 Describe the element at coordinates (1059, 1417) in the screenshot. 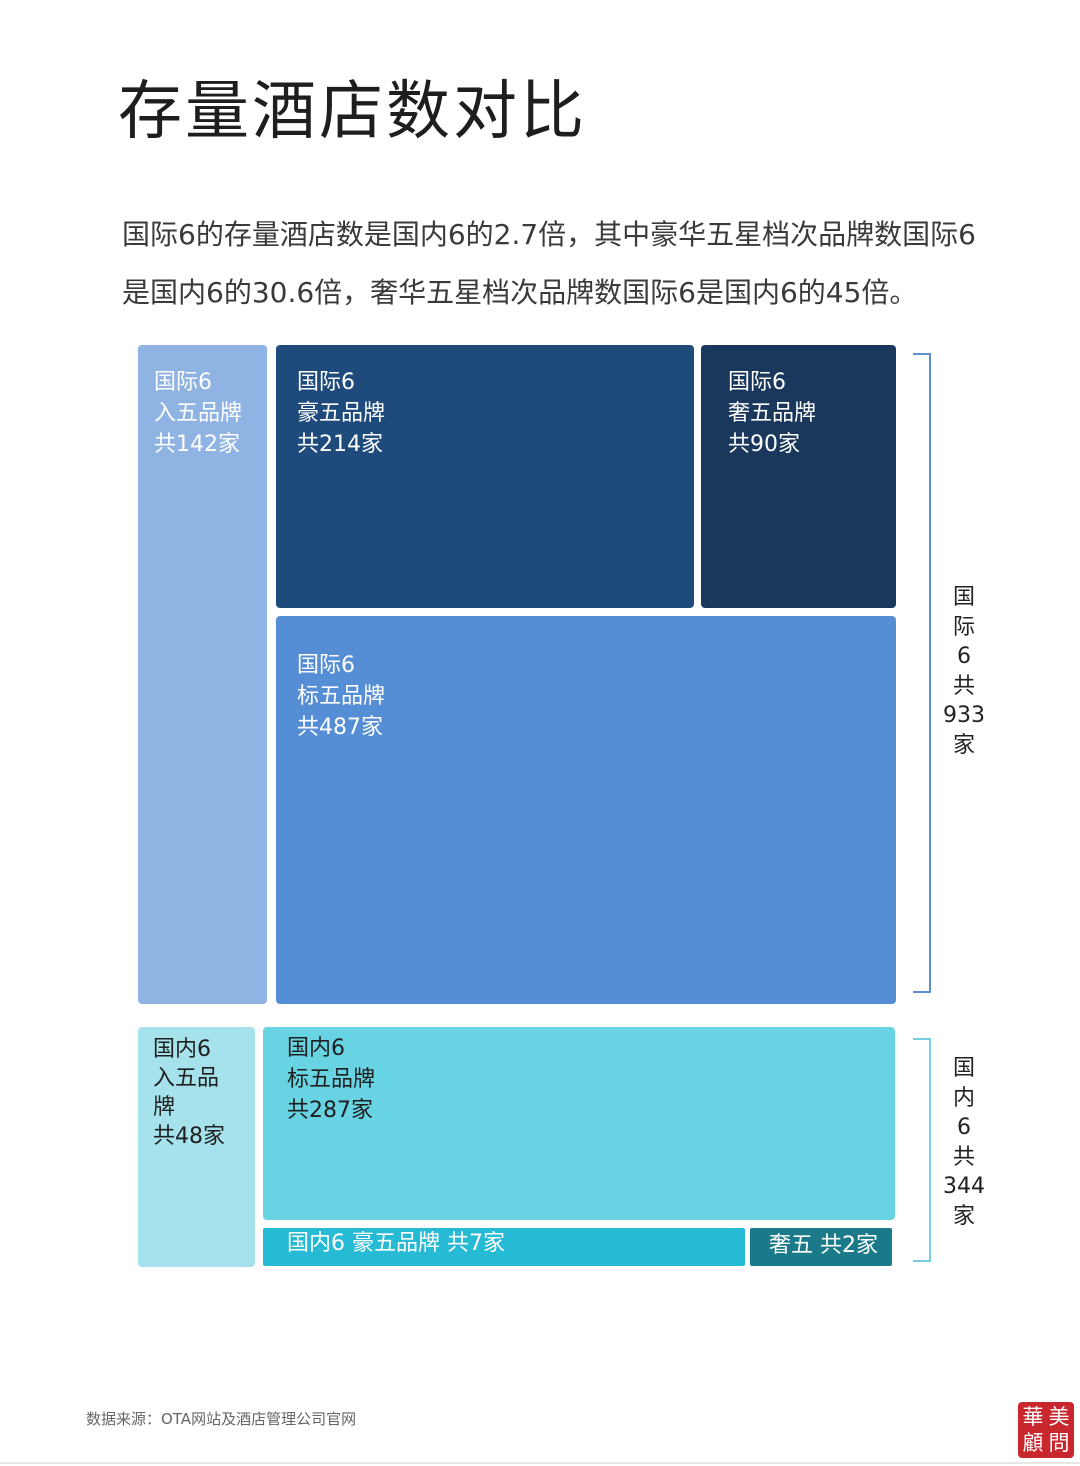

I see `seal-char: 美` at that location.